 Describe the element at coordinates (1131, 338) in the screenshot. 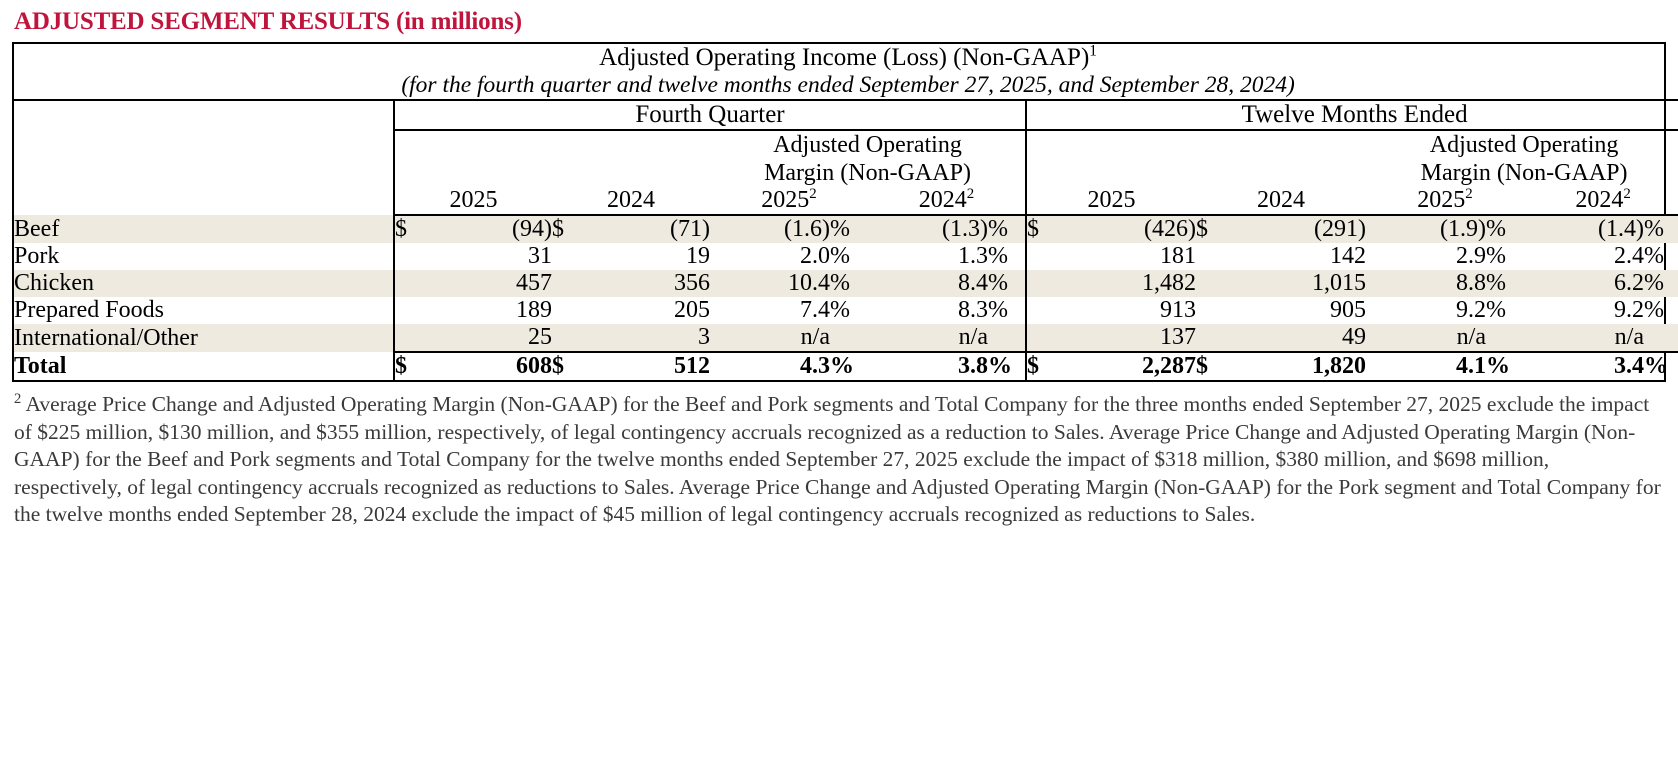

I see `cell-t25-value: 137` at that location.